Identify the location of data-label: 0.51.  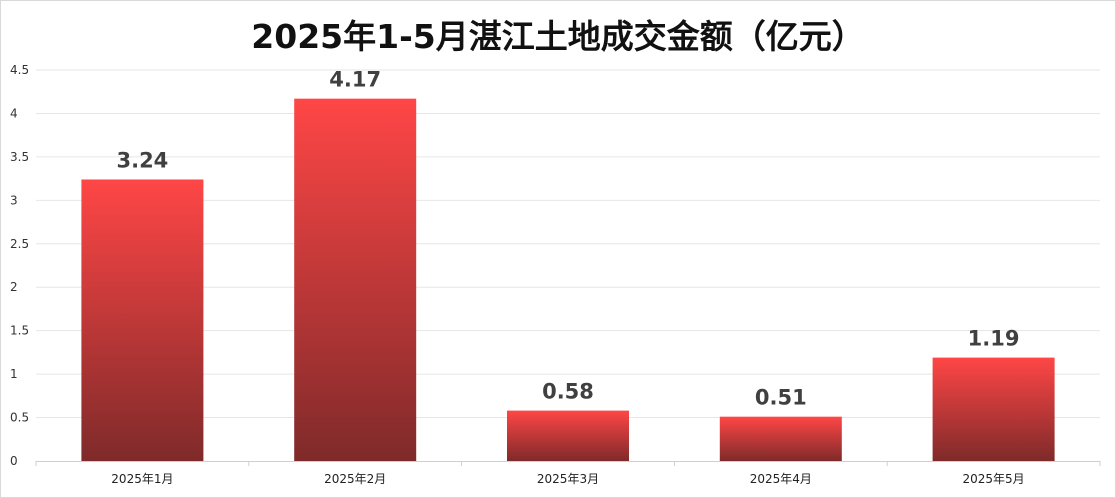
(781, 398).